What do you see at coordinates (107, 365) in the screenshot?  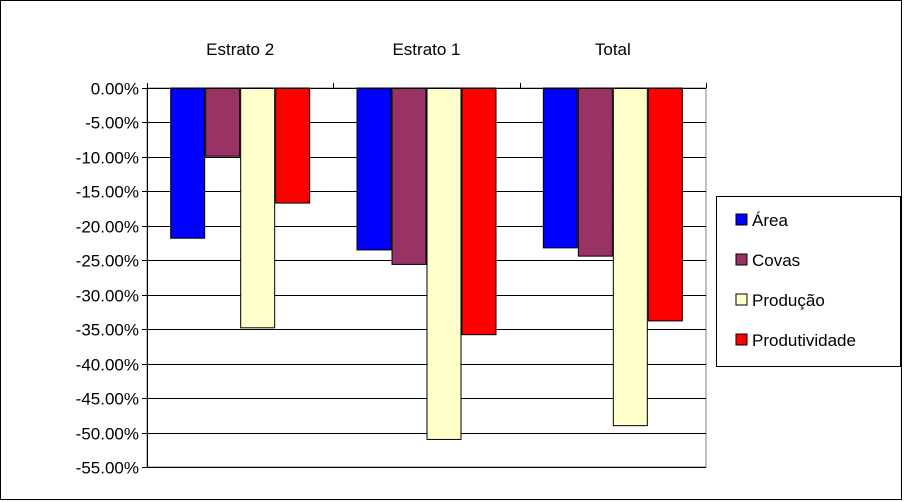 I see `y-tick-label: -40.00%` at bounding box center [107, 365].